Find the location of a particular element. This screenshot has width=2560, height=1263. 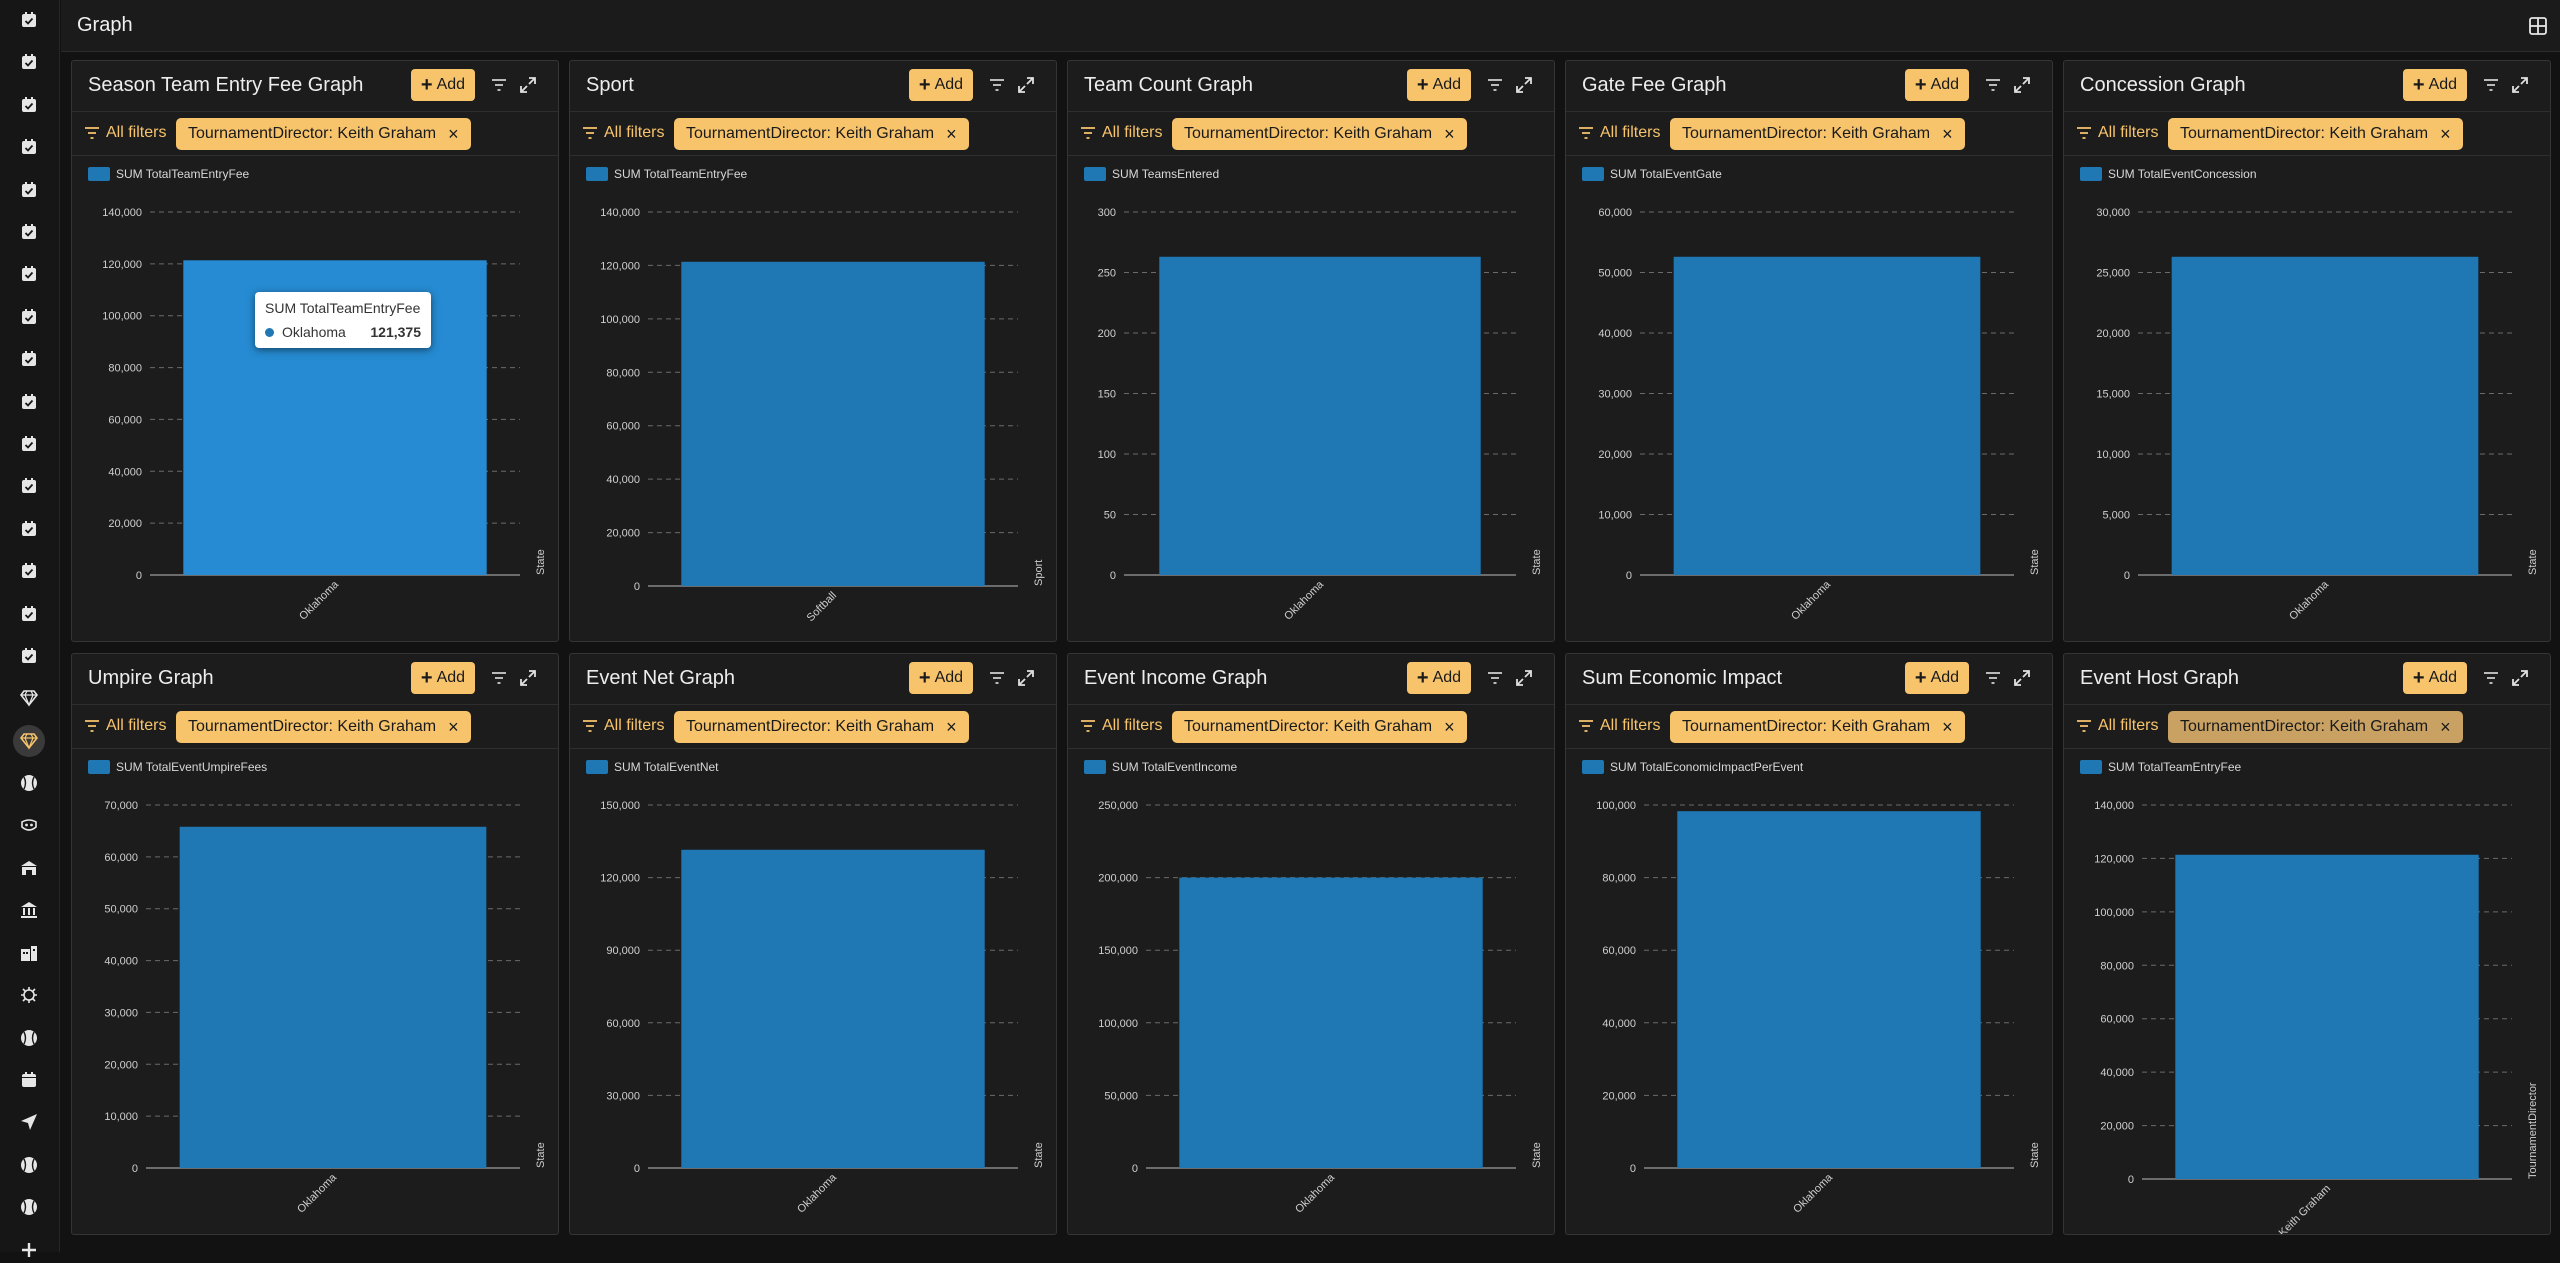

legend-label: SUM TotalEventNet is located at coordinates (666, 767).